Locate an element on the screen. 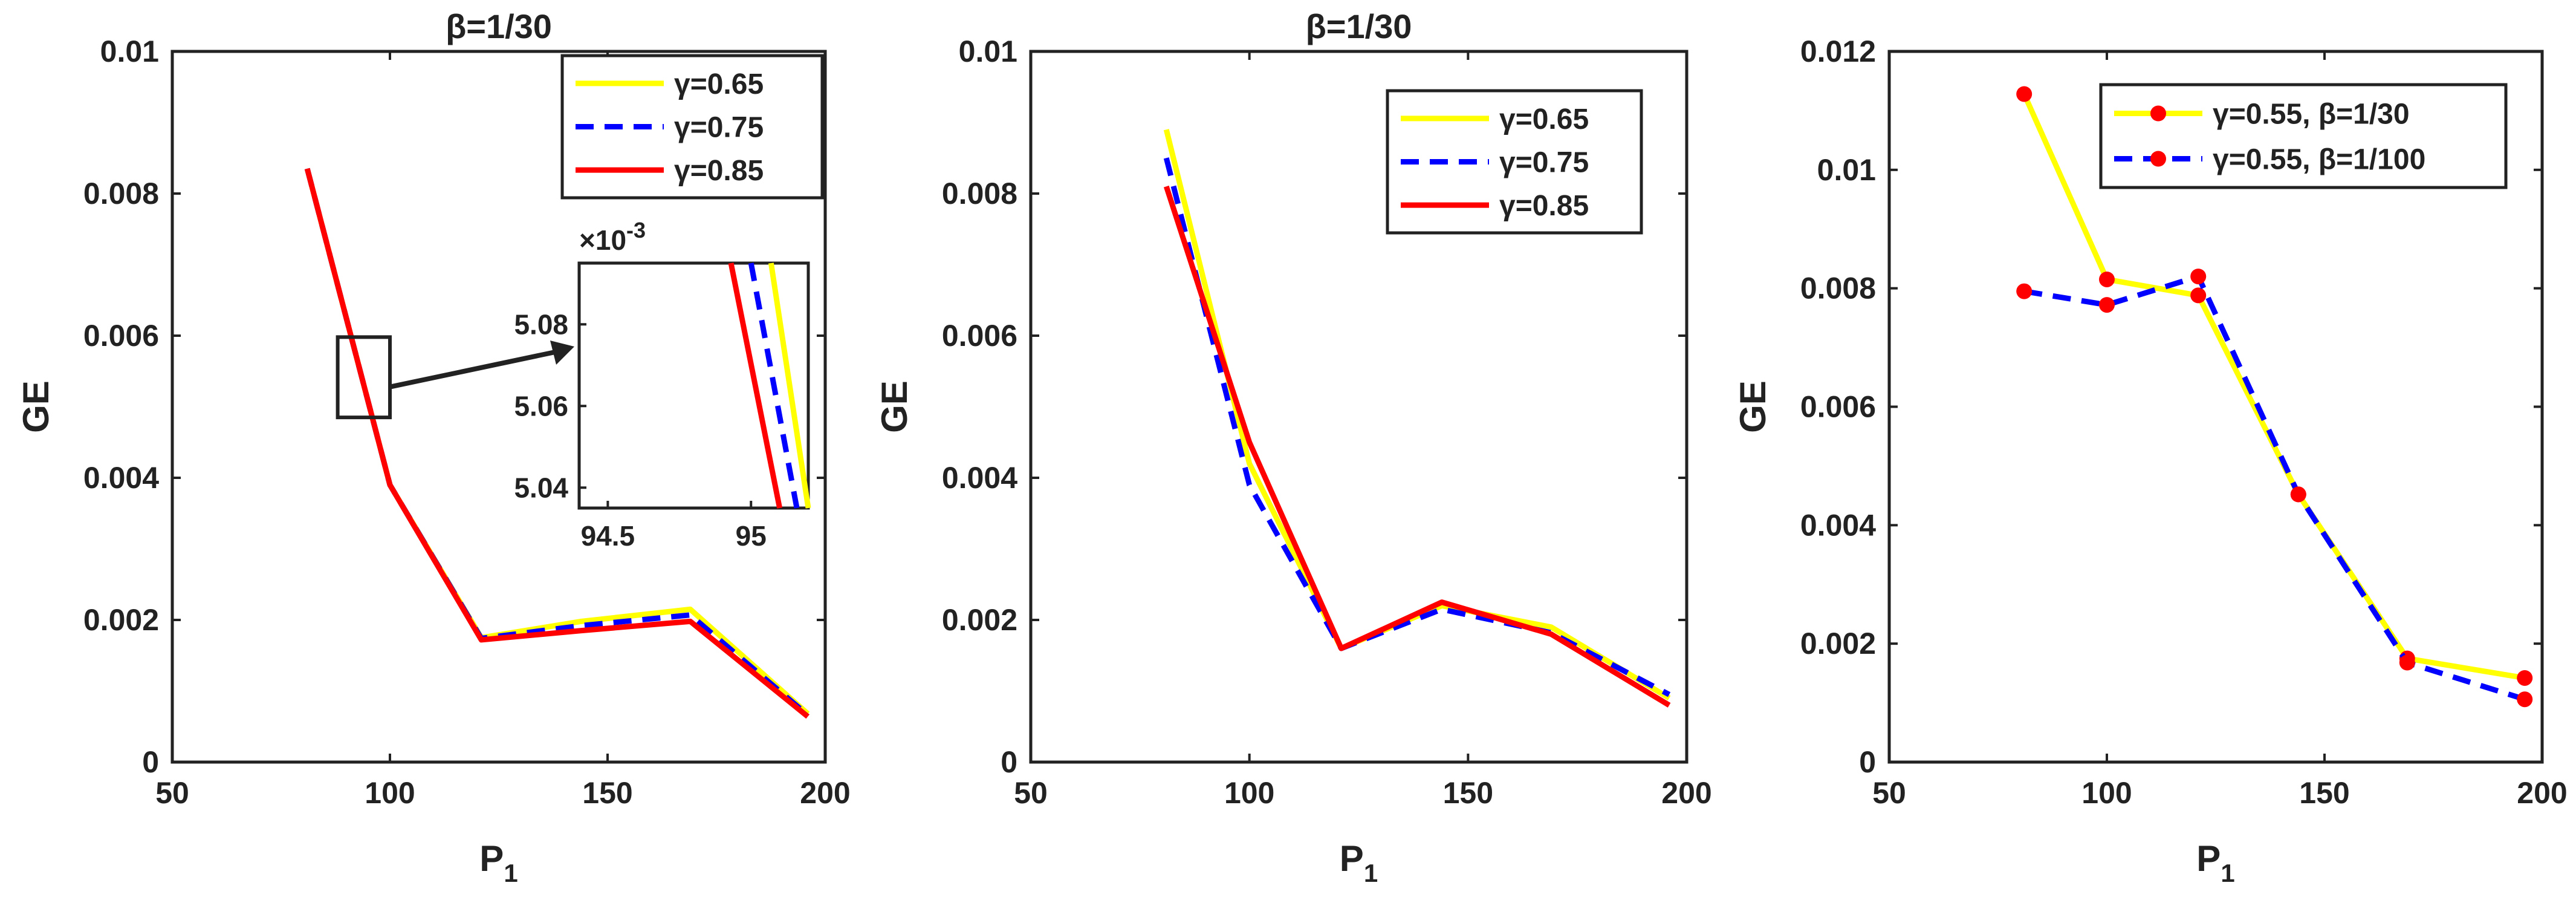 The width and height of the screenshot is (2576, 903). y-tick-label: 0.012 is located at coordinates (1838, 51).